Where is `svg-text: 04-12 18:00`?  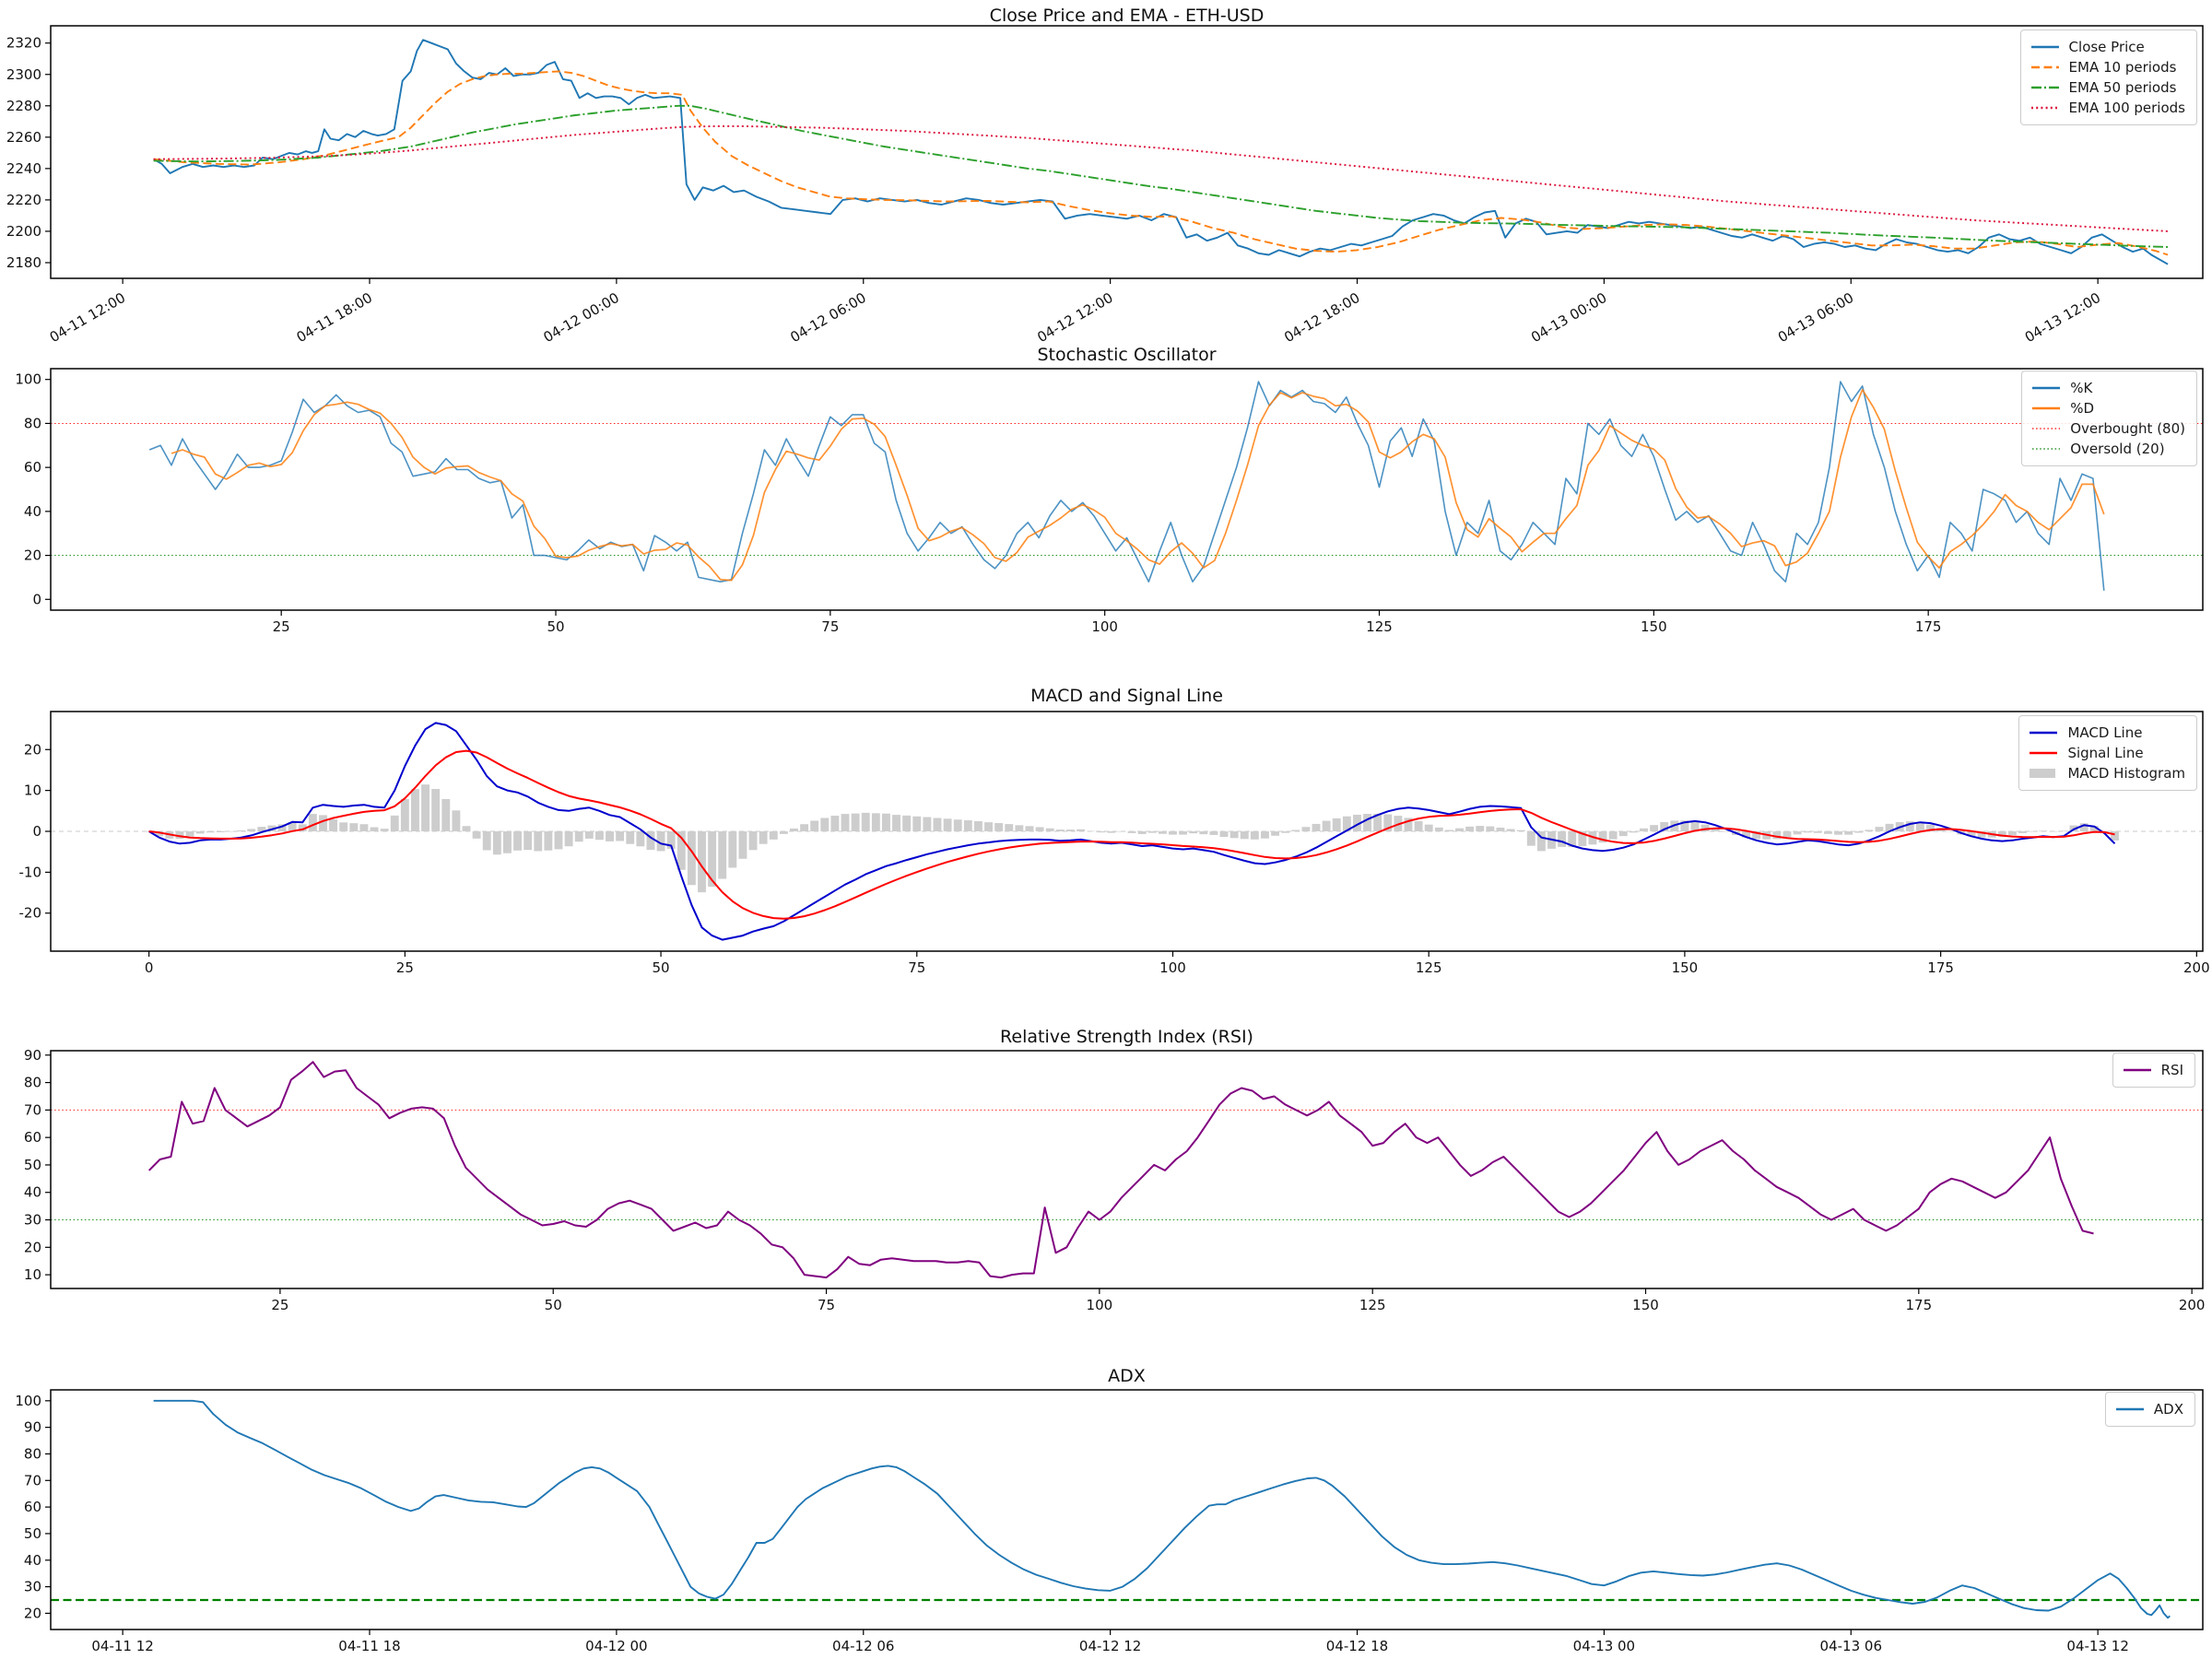
svg-text: 04-12 18:00 is located at coordinates (1321, 317).